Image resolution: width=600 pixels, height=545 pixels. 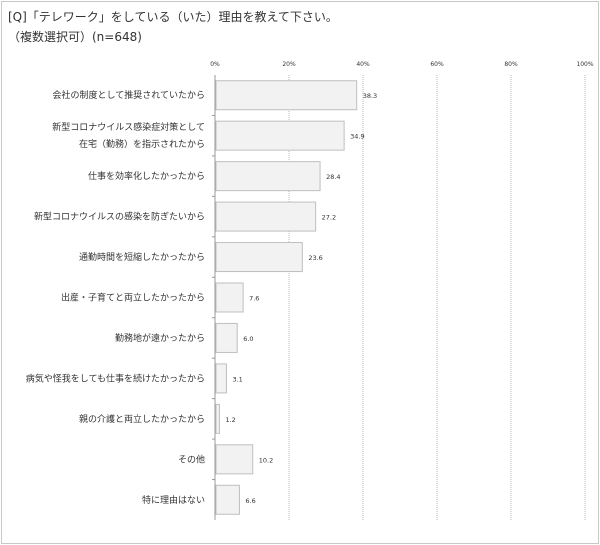 I want to click on category-label: 出産・子育てと両立したかったから, so click(x=133, y=298).